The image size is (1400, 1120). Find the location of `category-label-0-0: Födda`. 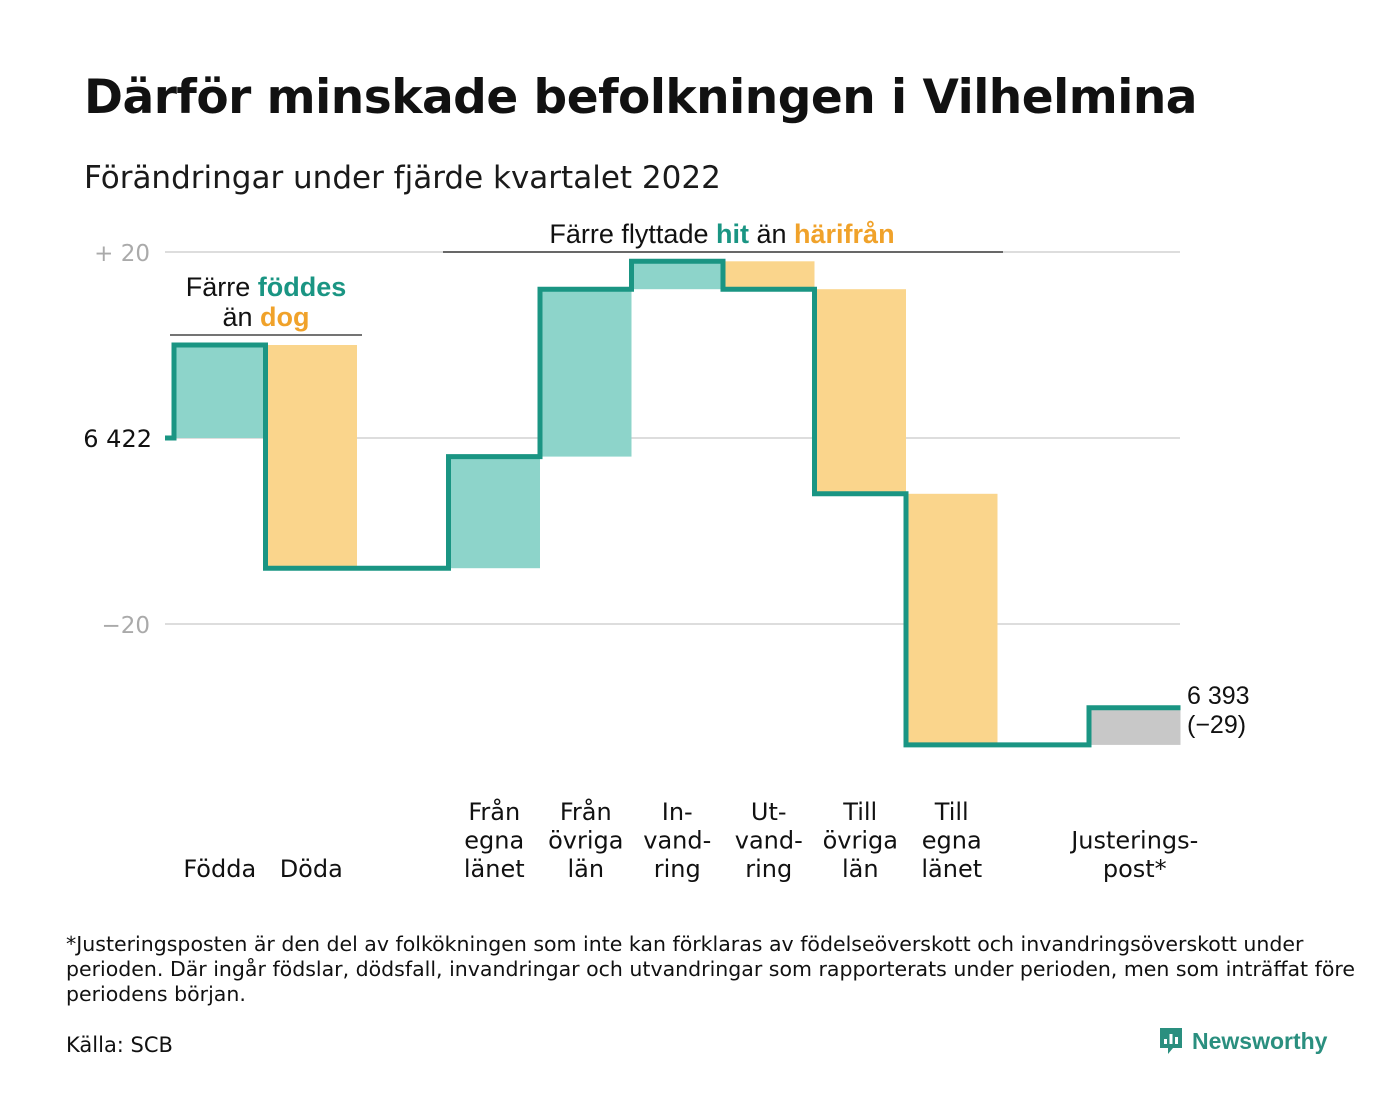

category-label-0-0: Födda is located at coordinates (219, 869).